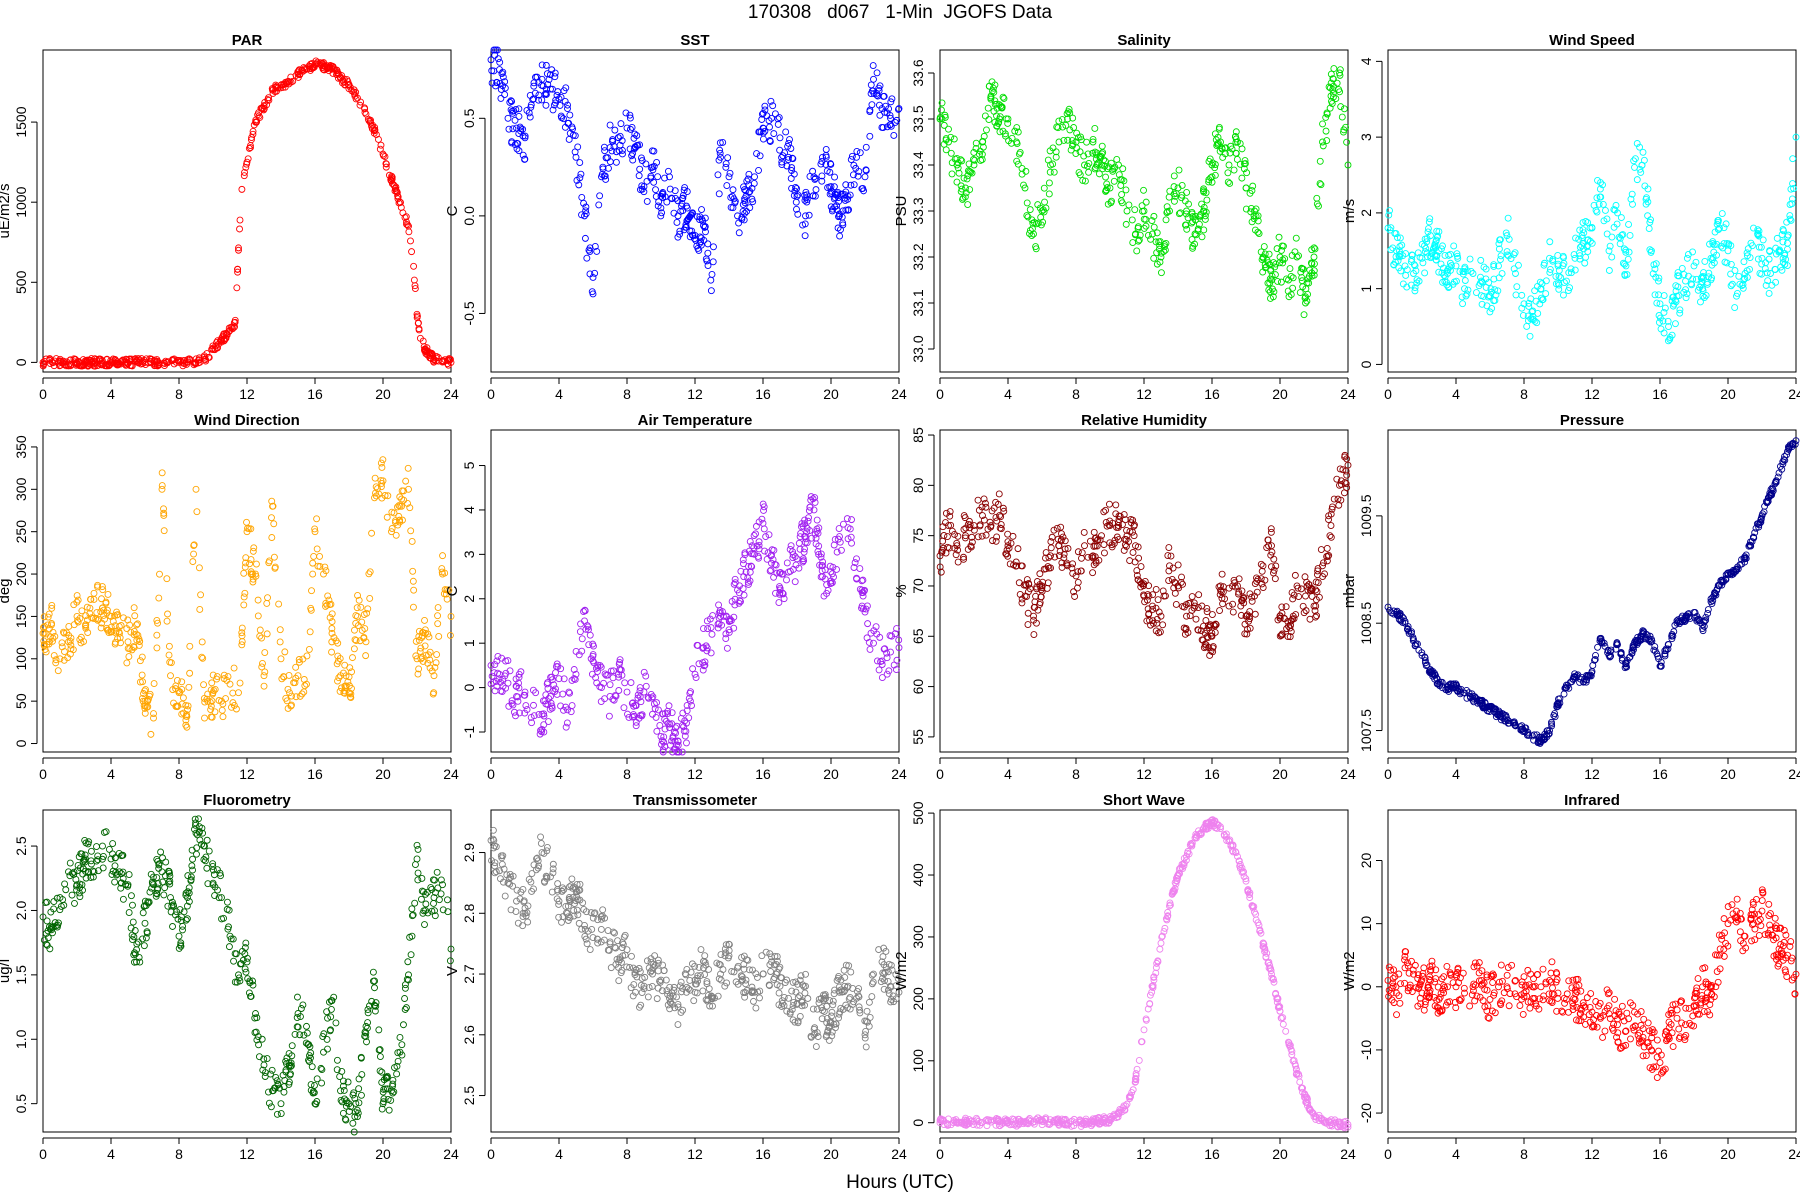 Image resolution: width=1800 pixels, height=1200 pixels. What do you see at coordinates (491, 774) in the screenshot?
I see `x-tick-label: 0` at bounding box center [491, 774].